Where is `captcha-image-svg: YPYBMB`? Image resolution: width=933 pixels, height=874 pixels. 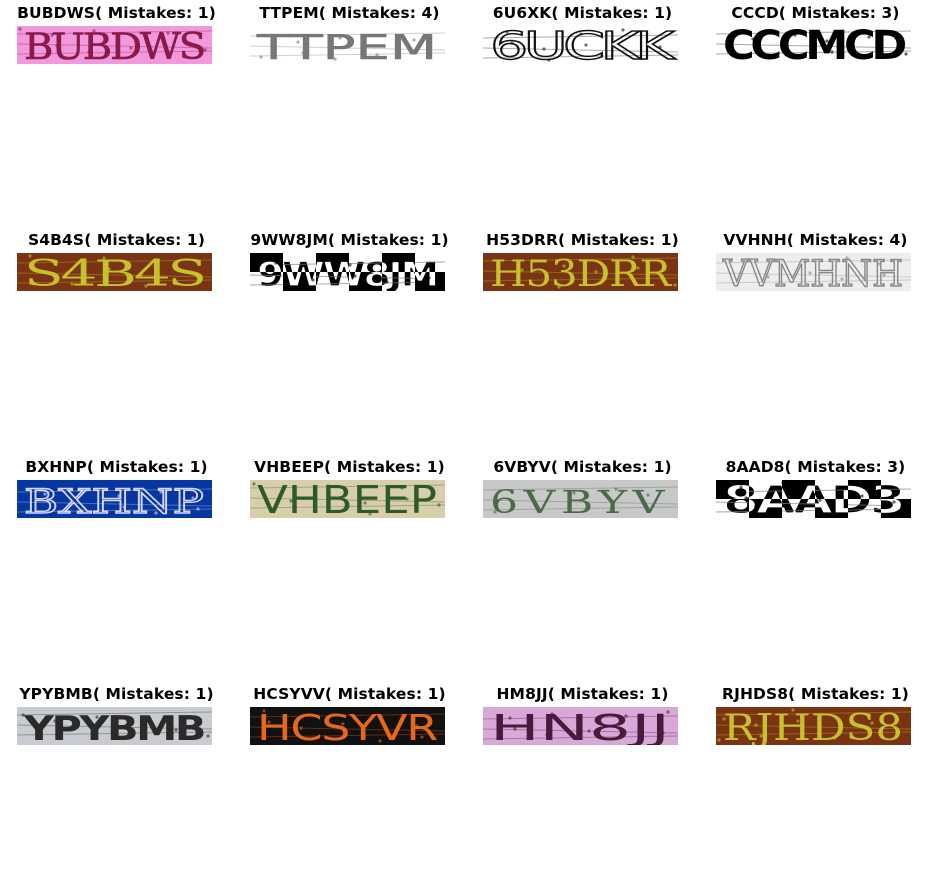 captcha-image-svg: YPYBMB is located at coordinates (114, 726).